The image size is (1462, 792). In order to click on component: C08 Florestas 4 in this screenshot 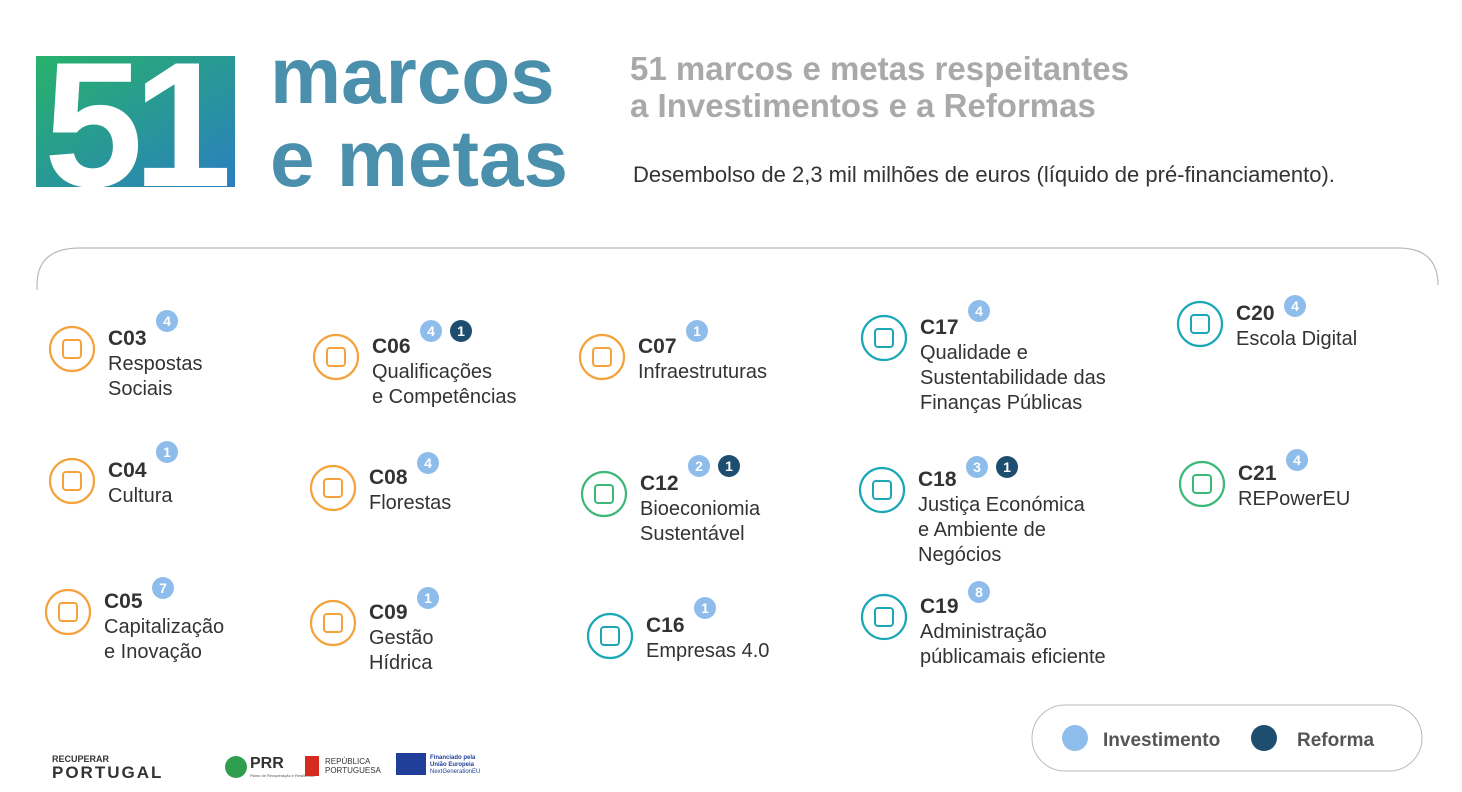, I will do `click(380, 483)`.